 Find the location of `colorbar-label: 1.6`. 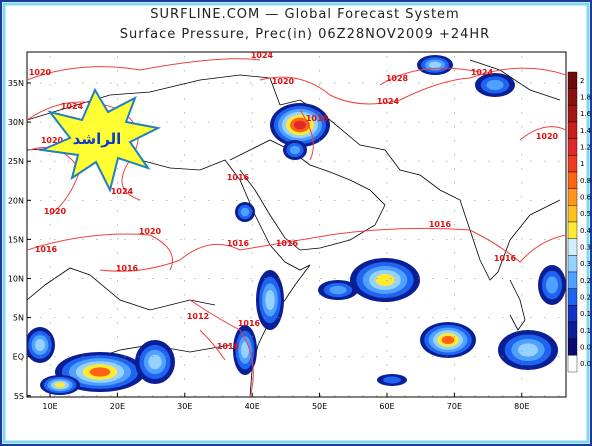

colorbar-label: 1.6 is located at coordinates (586, 114).